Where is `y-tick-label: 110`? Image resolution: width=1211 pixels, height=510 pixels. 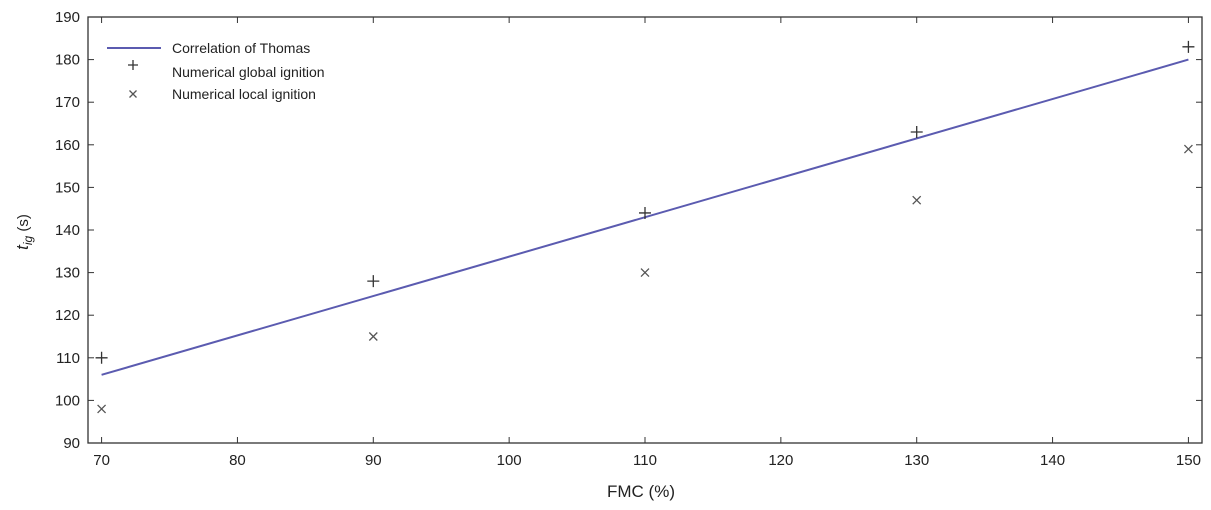 y-tick-label: 110 is located at coordinates (68, 358).